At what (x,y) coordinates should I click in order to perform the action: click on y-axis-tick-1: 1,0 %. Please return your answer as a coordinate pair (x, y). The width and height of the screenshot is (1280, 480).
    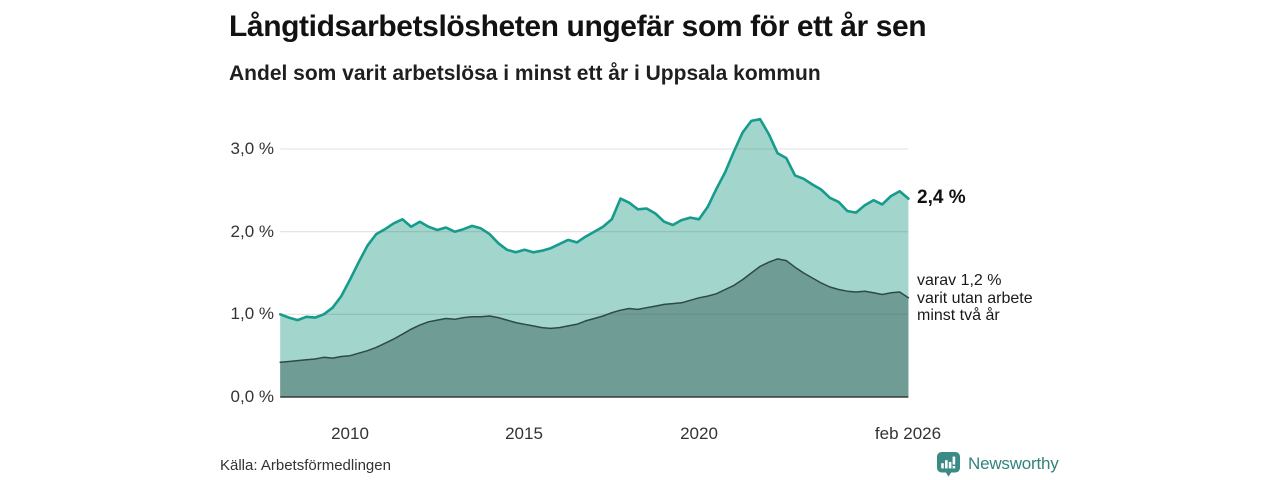
    Looking at the image, I should click on (252, 313).